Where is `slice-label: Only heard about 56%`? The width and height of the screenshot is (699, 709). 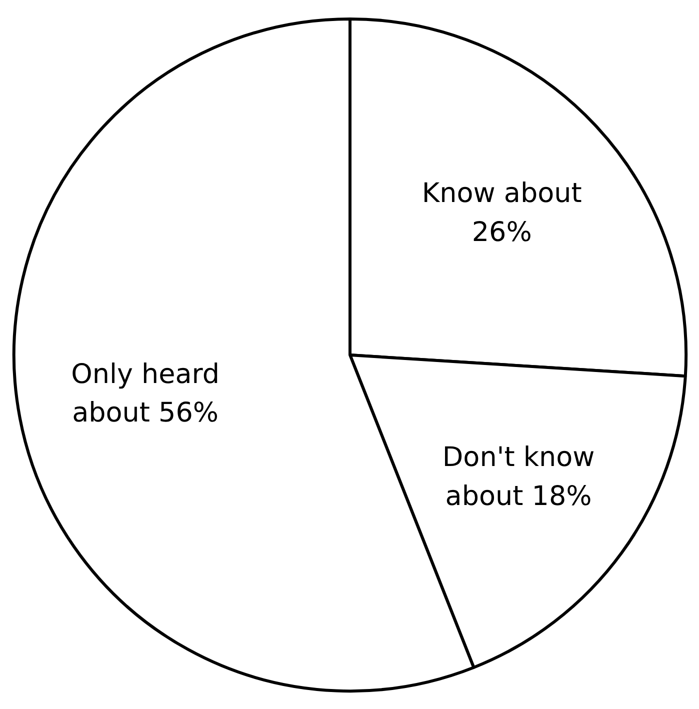 slice-label: Only heard about 56% is located at coordinates (145, 393).